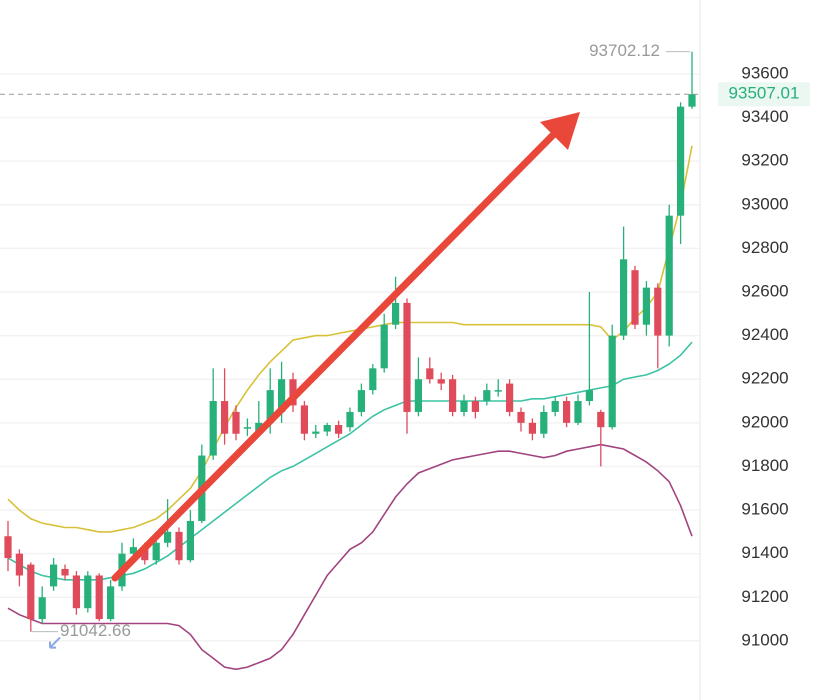 This screenshot has height=700, width=828. What do you see at coordinates (764, 72) in the screenshot?
I see `y-tick-label: 93600` at bounding box center [764, 72].